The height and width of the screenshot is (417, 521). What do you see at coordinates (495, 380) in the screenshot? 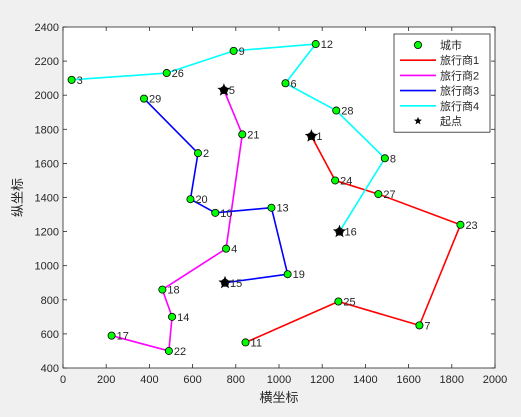
I see `x-tick-label: 2000` at bounding box center [495, 380].